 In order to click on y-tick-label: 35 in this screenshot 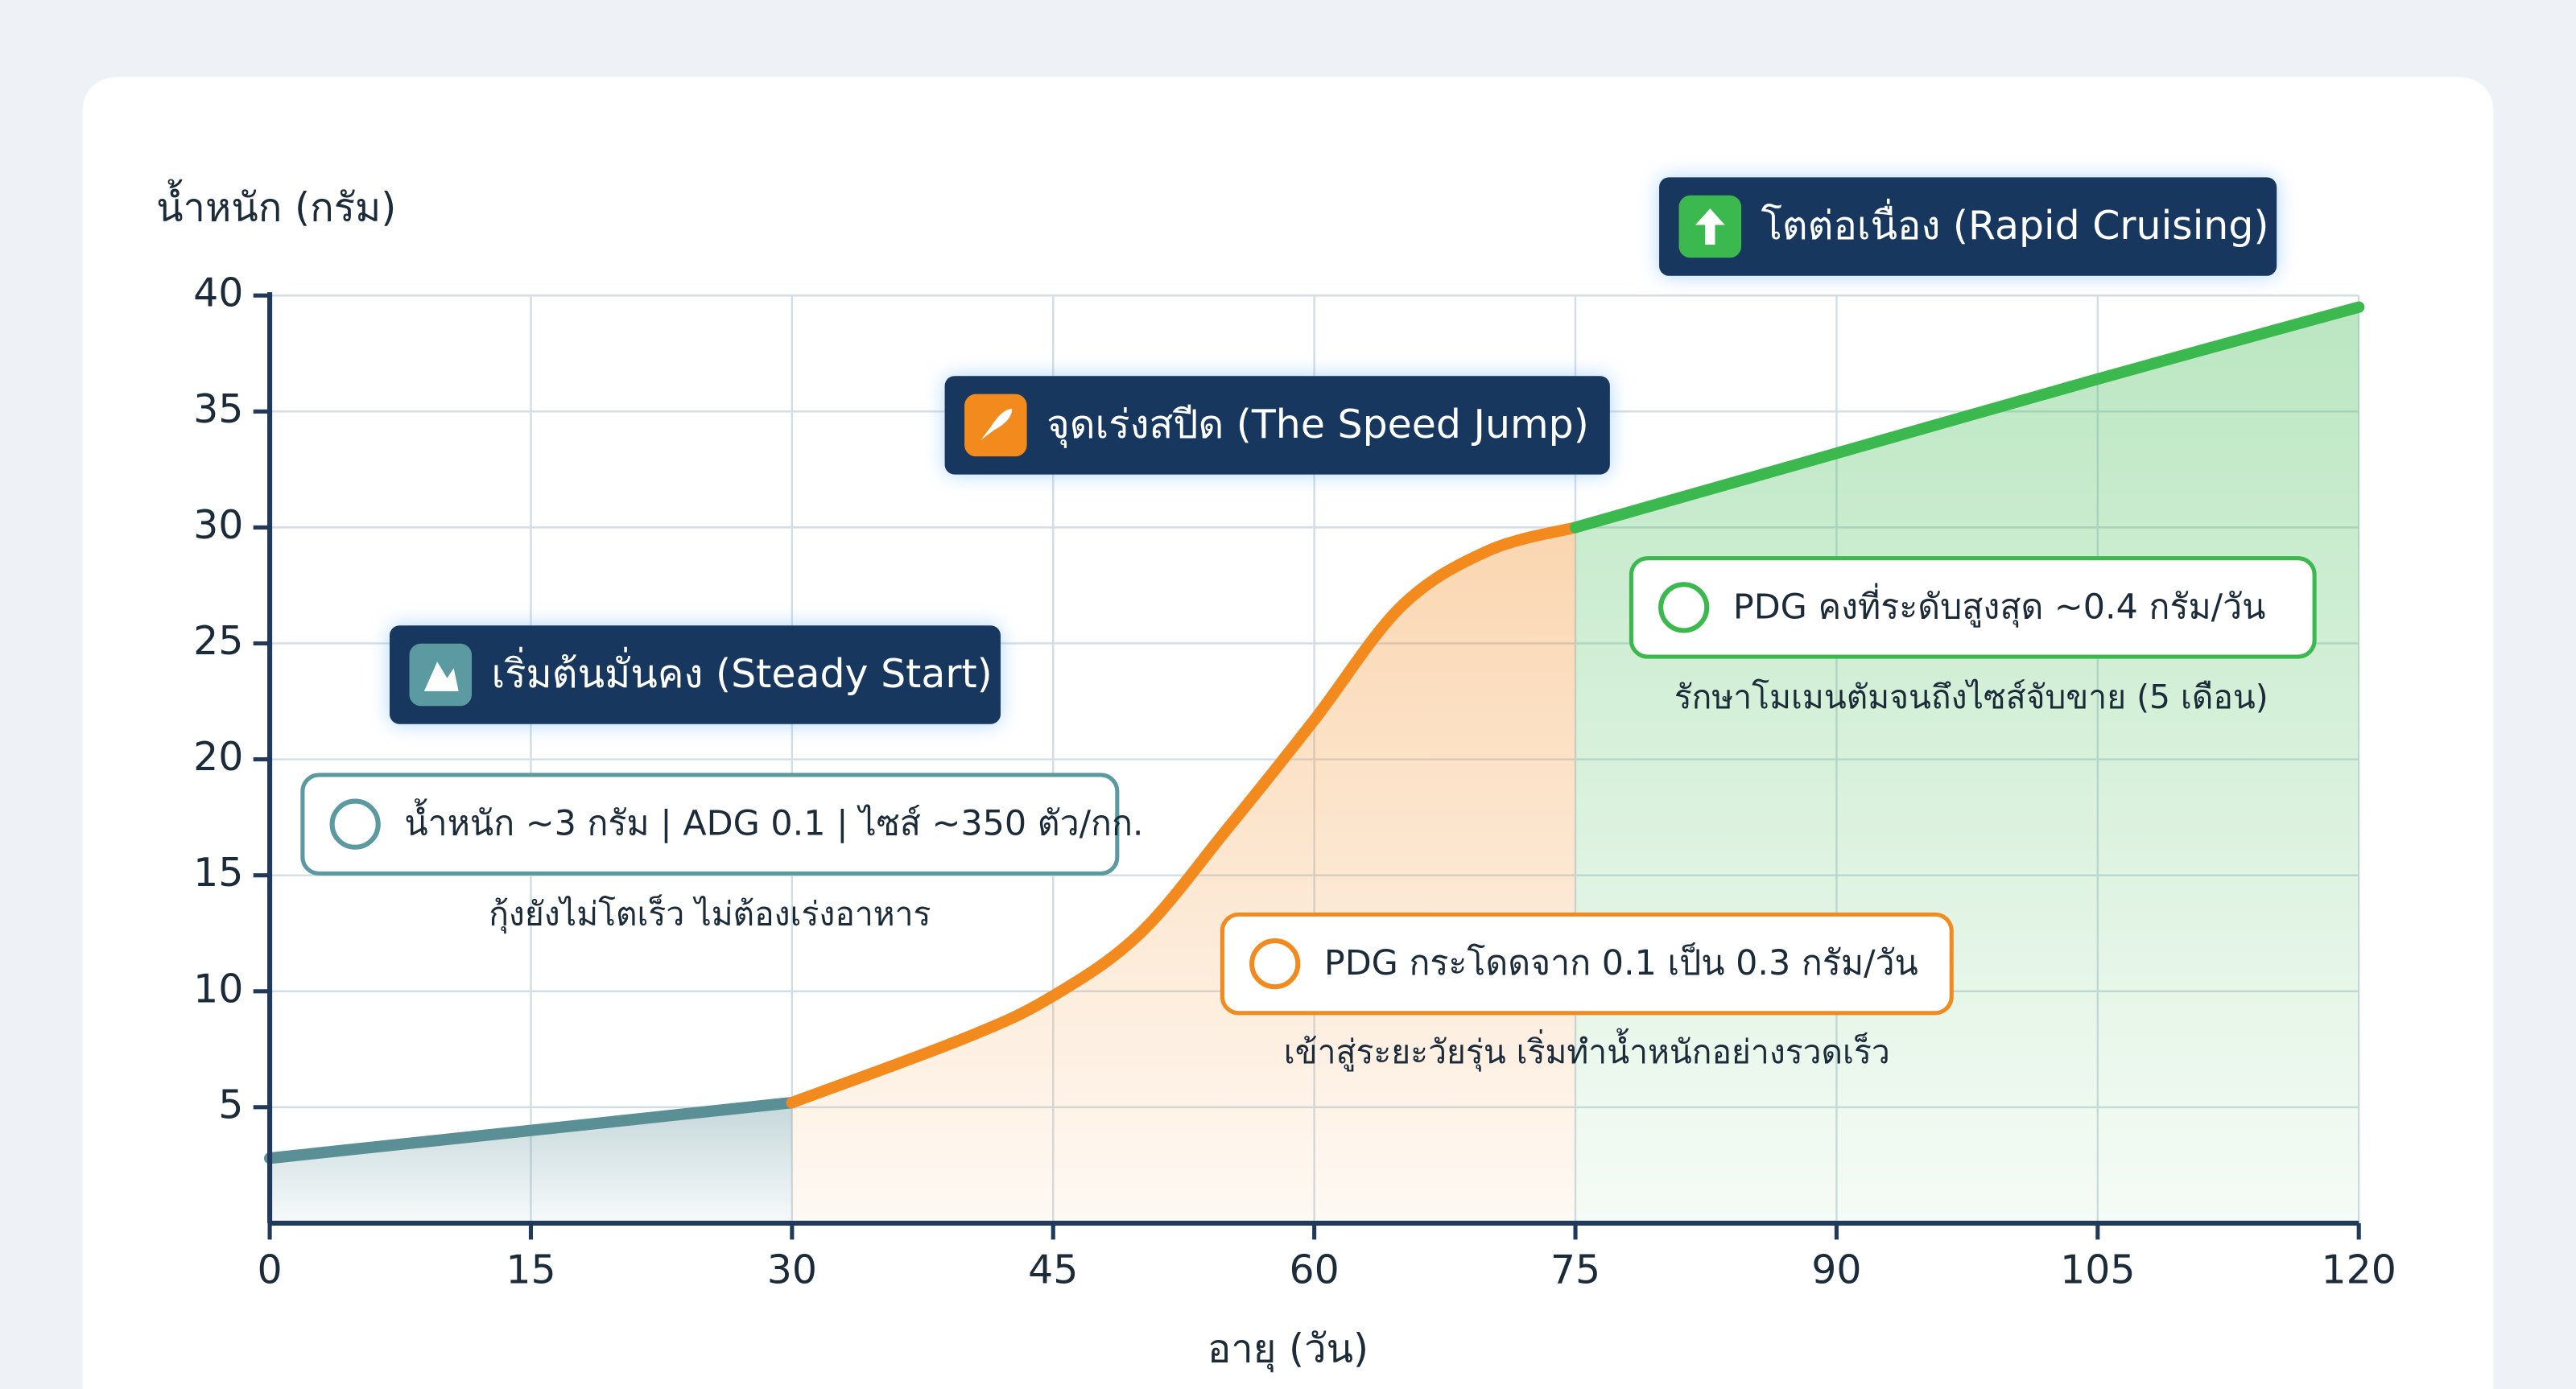, I will do `click(218, 409)`.